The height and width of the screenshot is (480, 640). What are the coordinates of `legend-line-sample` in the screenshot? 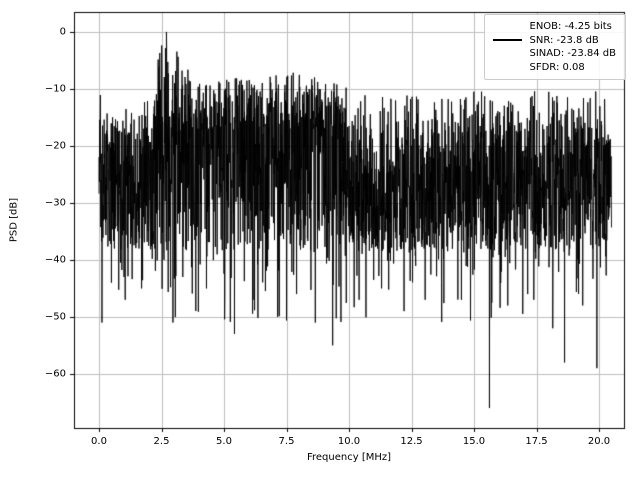 It's located at (507, 40).